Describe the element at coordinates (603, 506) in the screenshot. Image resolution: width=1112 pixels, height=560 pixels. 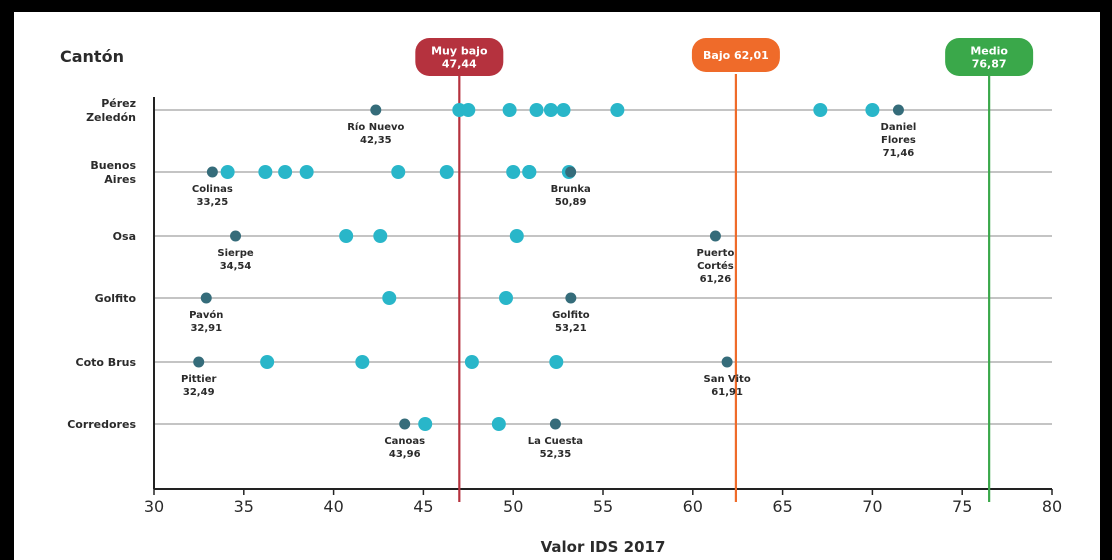
I see `x-tick-label-55: 55` at that location.